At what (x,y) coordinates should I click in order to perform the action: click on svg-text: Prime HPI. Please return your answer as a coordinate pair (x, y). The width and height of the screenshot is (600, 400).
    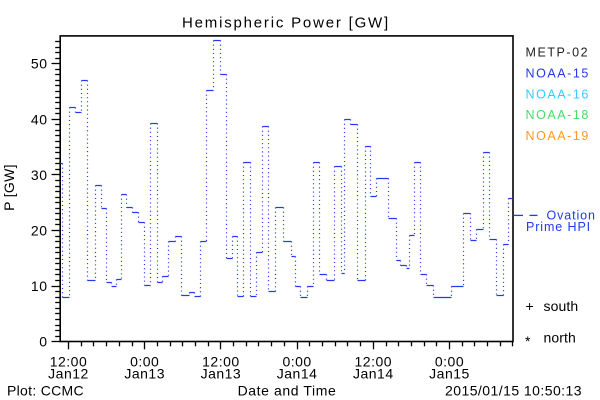
    Looking at the image, I should click on (558, 227).